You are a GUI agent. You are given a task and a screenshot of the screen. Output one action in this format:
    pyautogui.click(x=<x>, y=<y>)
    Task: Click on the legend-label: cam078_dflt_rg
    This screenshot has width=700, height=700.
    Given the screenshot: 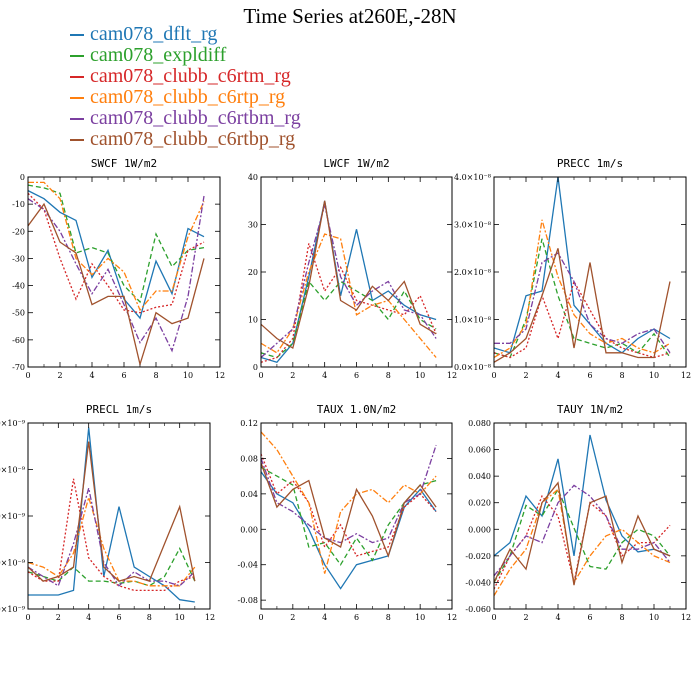 What is the action you would take?
    pyautogui.click(x=154, y=34)
    